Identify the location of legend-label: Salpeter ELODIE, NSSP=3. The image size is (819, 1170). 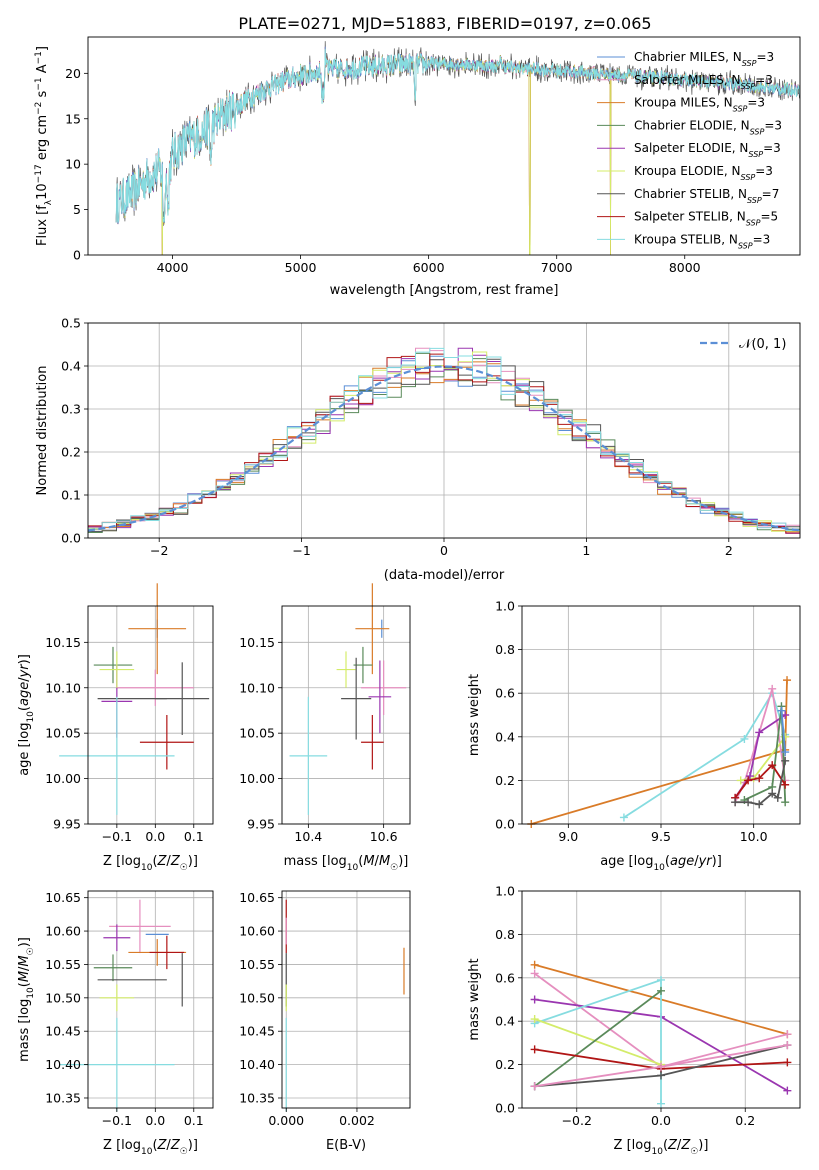
(707, 150).